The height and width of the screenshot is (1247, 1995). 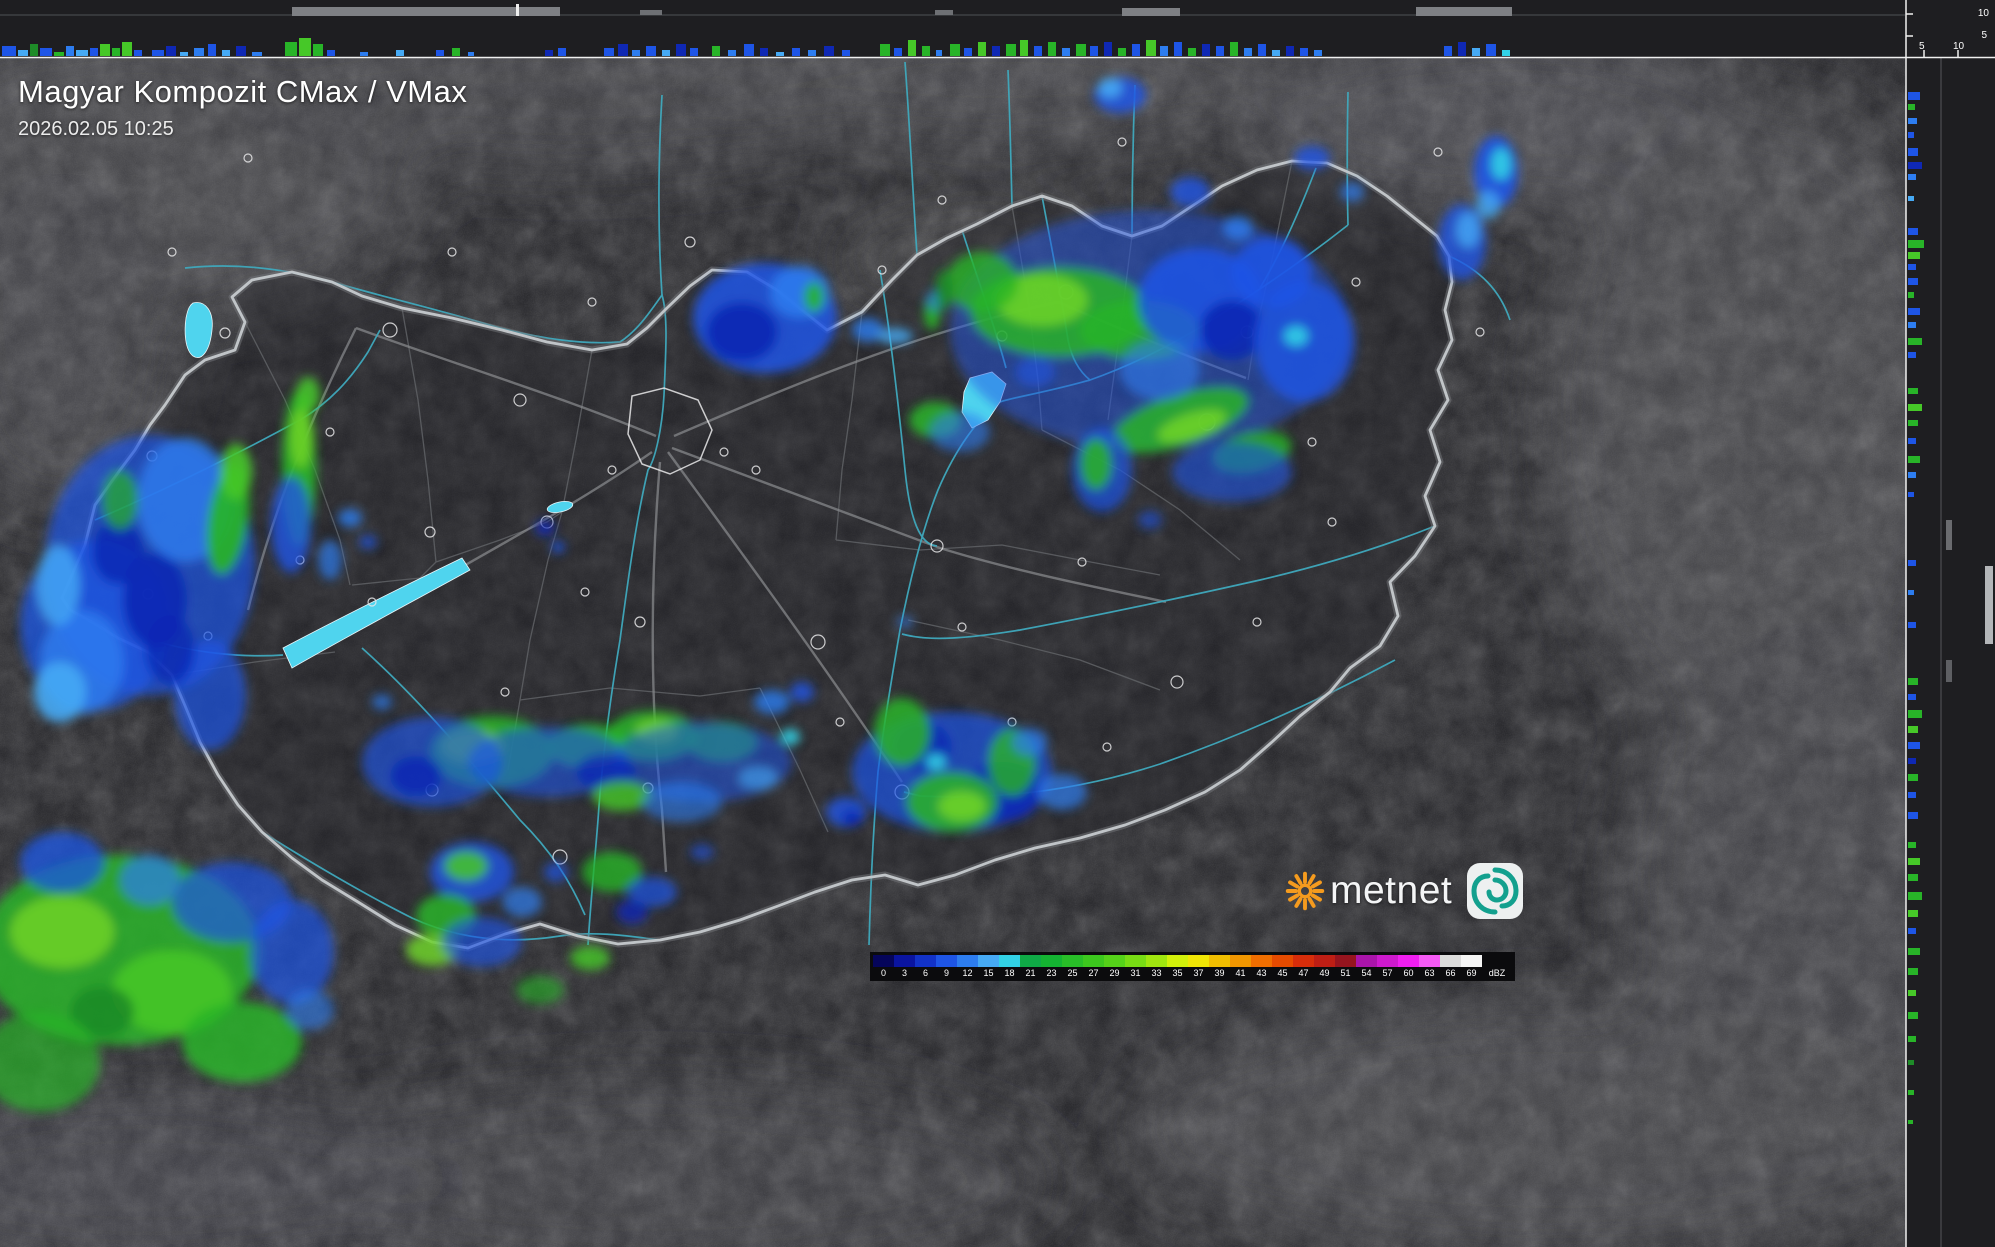 What do you see at coordinates (1497, 961) in the screenshot?
I see `legend-unit-spacer` at bounding box center [1497, 961].